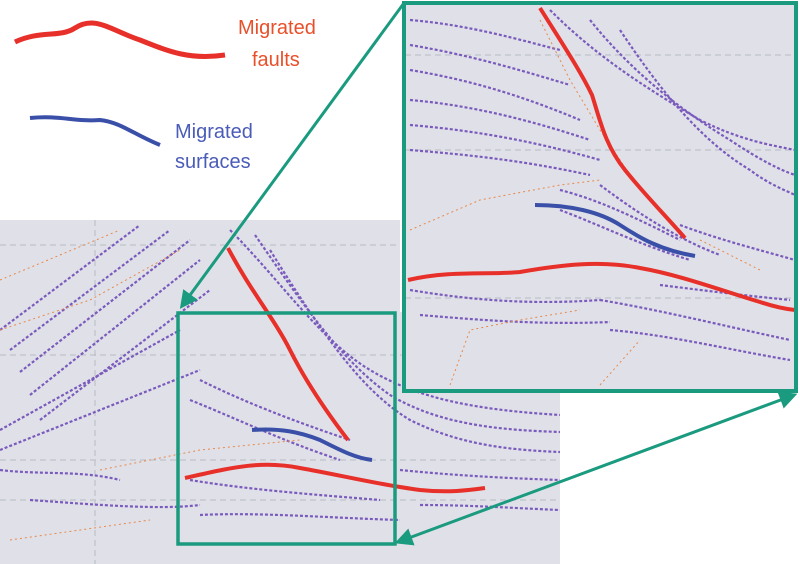 The image size is (800, 564). Describe the element at coordinates (213, 162) in the screenshot. I see `surface-legend-line2: surfaces` at that location.